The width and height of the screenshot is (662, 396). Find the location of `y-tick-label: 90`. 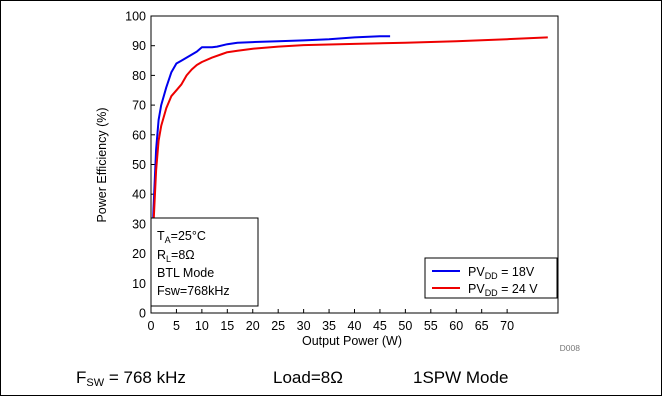

y-tick-label: 90 is located at coordinates (139, 46).